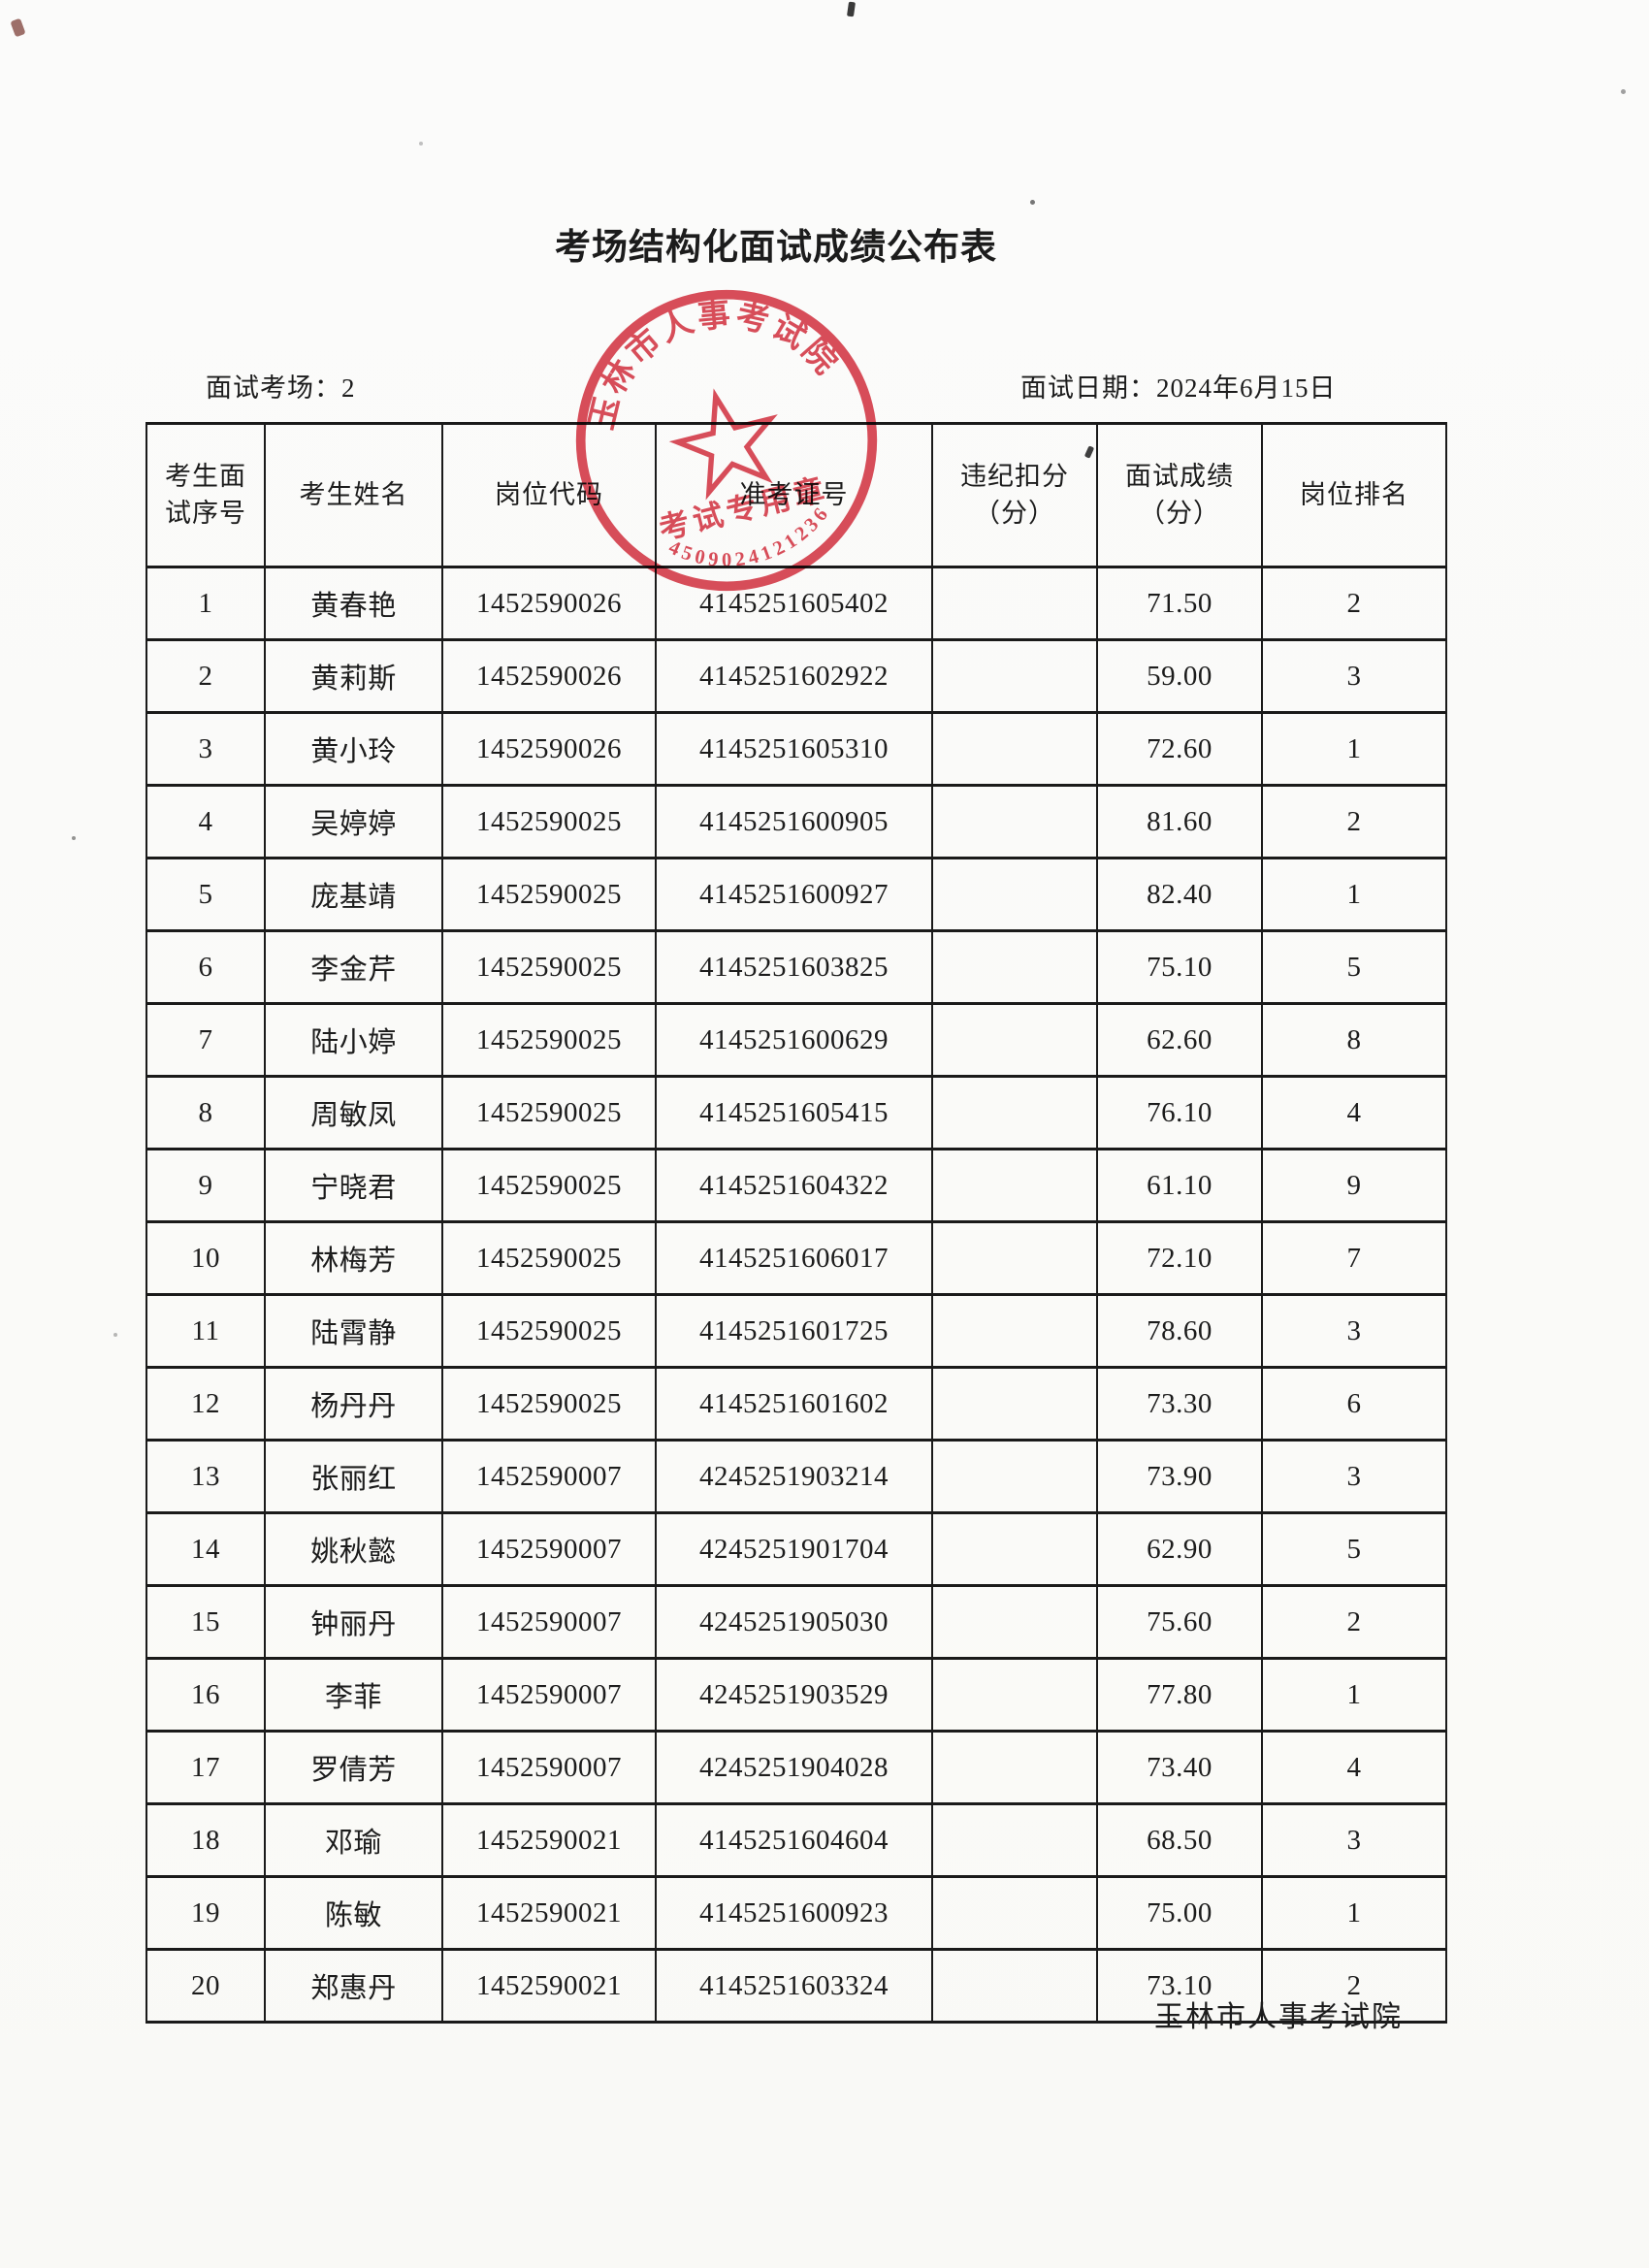 The width and height of the screenshot is (1649, 2268). I want to click on table-cell: 4145251604604, so click(794, 1840).